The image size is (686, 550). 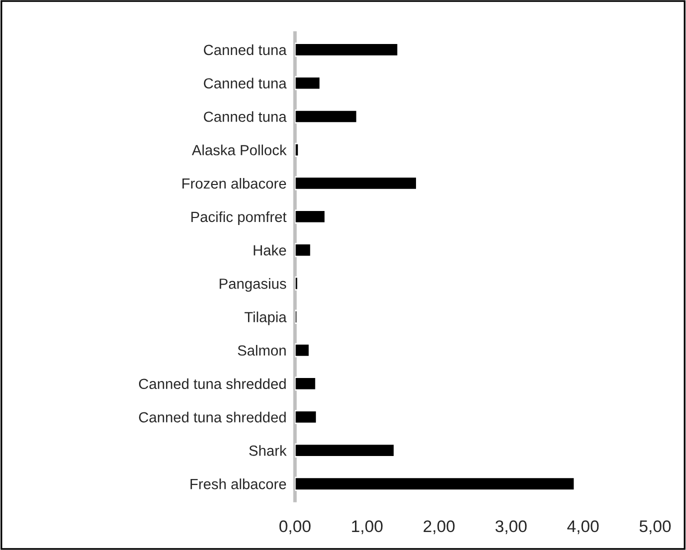 What do you see at coordinates (253, 285) in the screenshot?
I see `y-tick-label: Pangasius` at bounding box center [253, 285].